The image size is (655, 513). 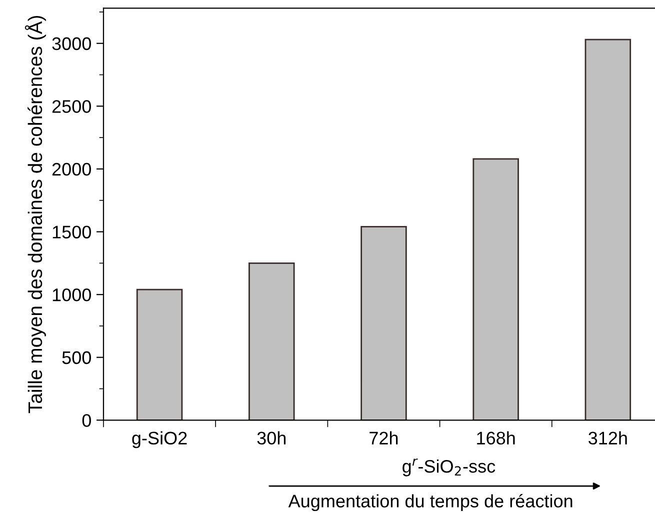 I want to click on y-tick-label: 2000, so click(x=71, y=169).